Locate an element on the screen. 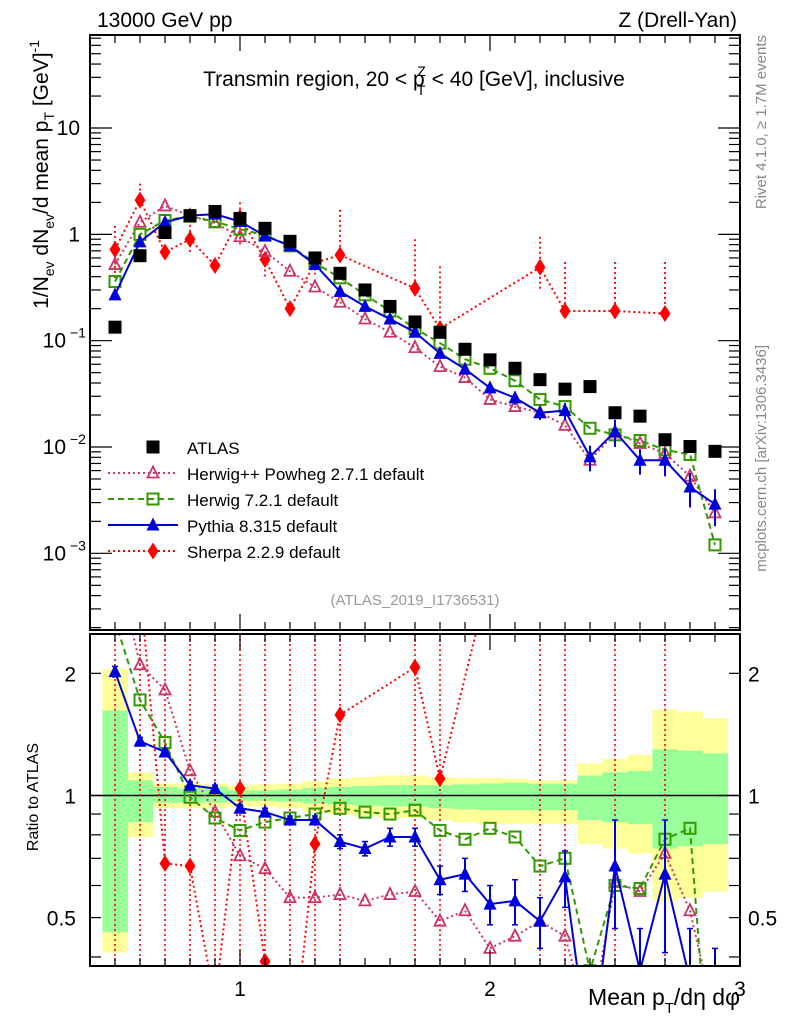 Image resolution: width=786 pixels, height=1024 pixels. mcplots-label: mcplots.cern.ch [arXiv:1306.3436] is located at coordinates (761, 458).